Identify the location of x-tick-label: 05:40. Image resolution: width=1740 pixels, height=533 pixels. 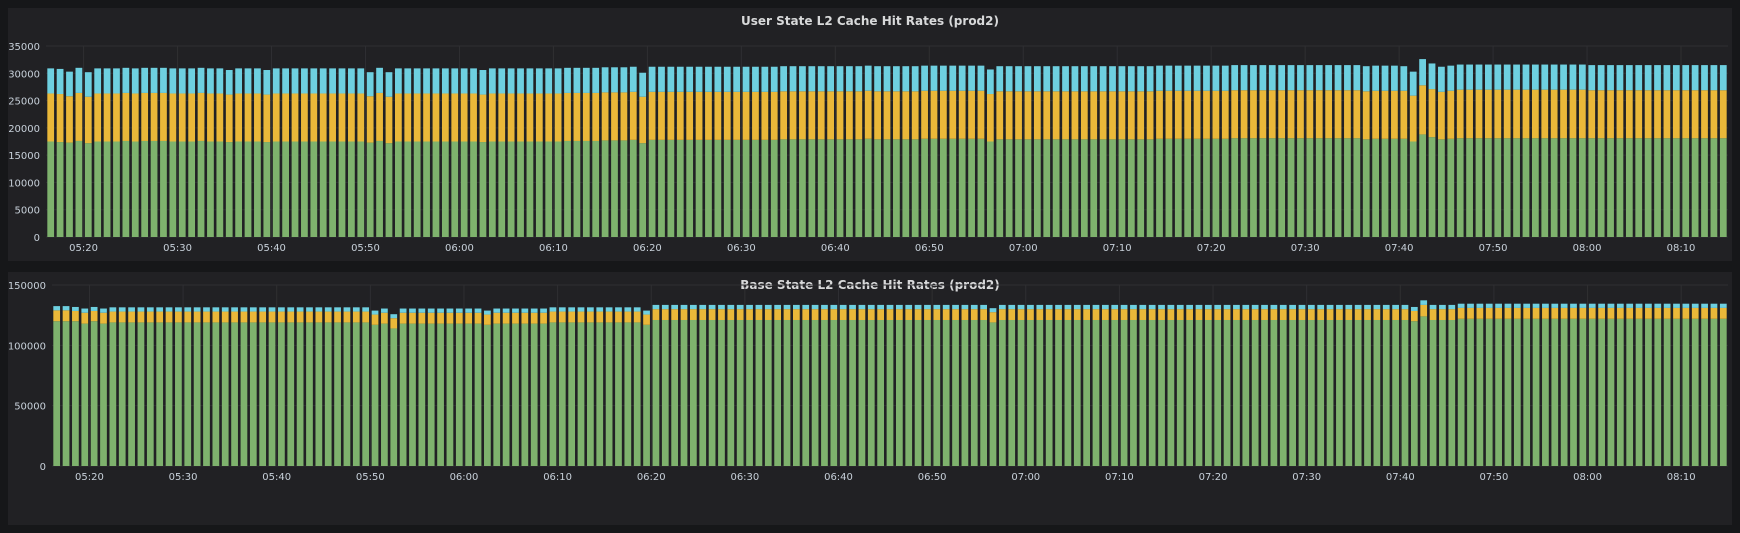
(276, 477).